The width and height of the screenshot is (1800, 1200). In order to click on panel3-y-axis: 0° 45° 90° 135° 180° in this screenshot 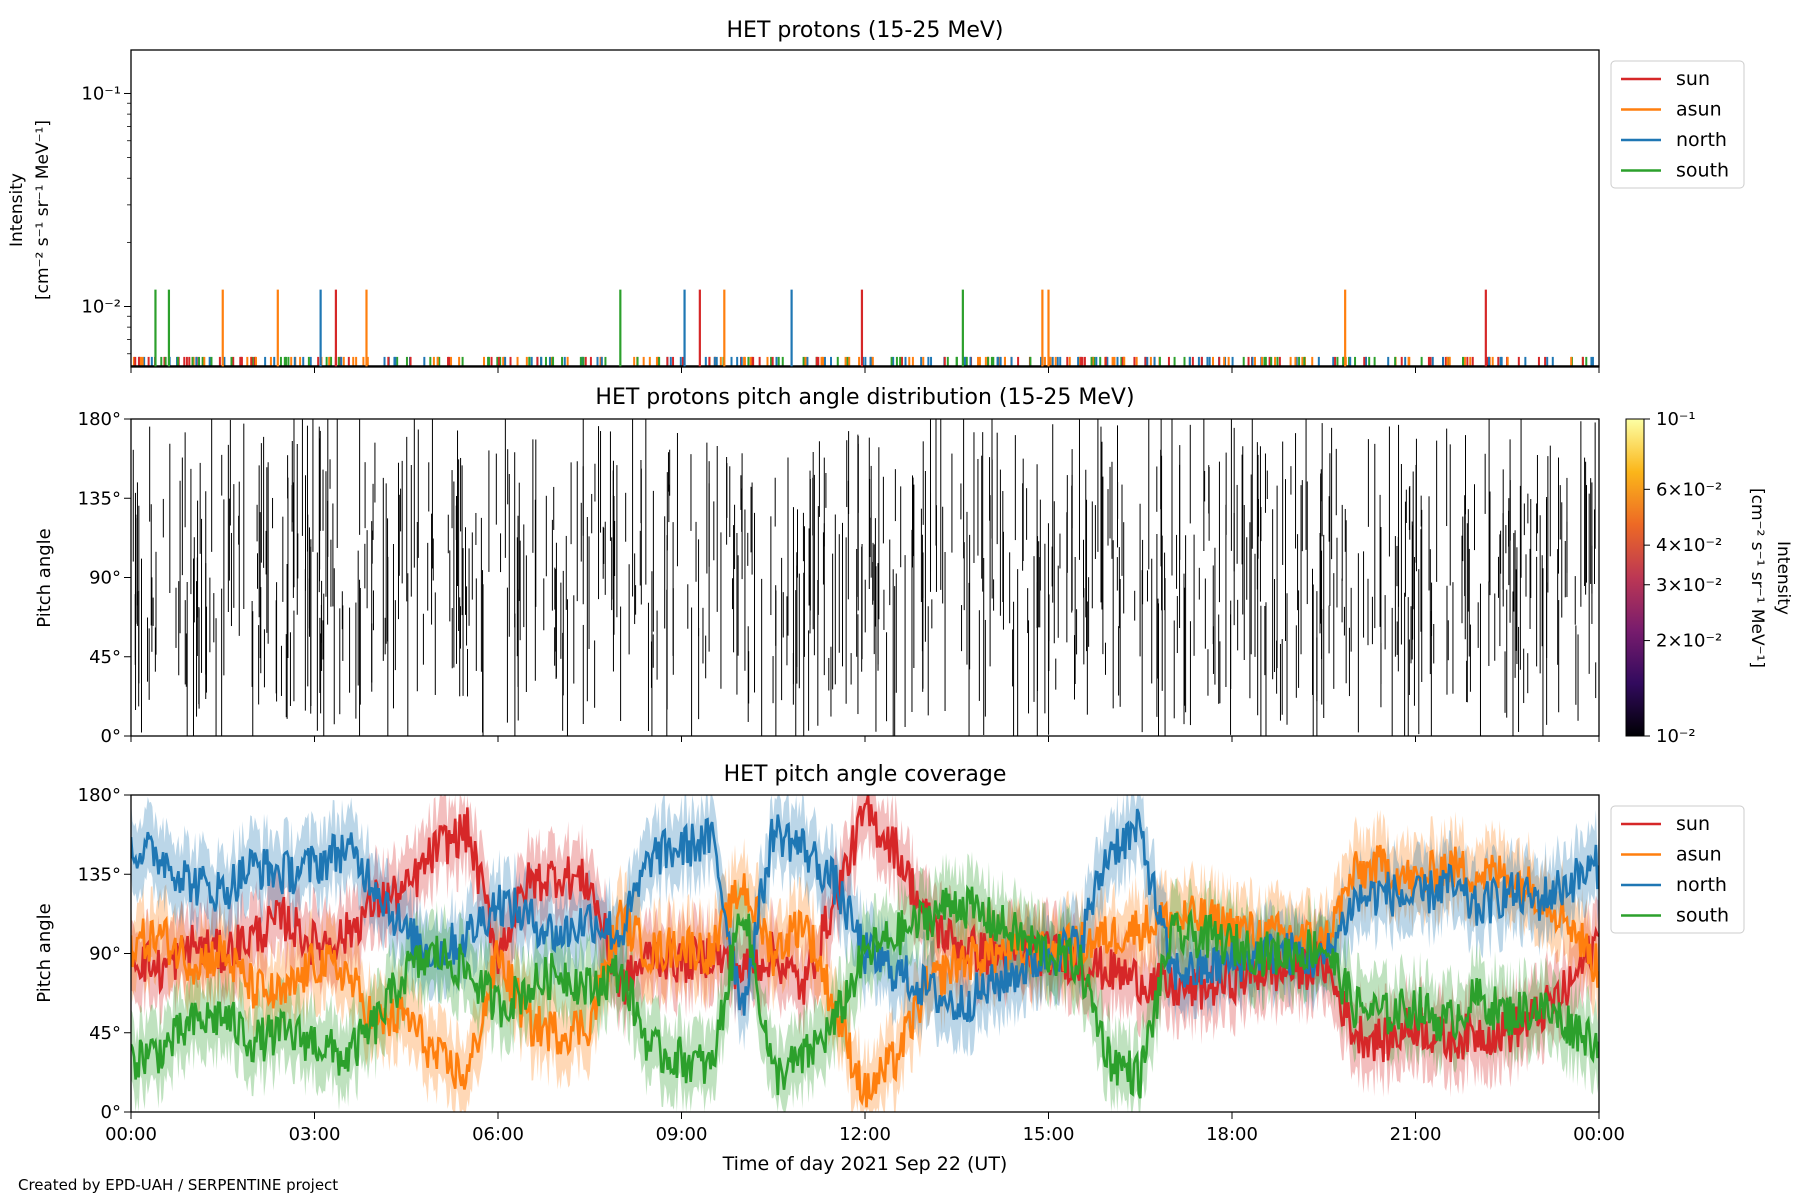, I will do `click(104, 954)`.